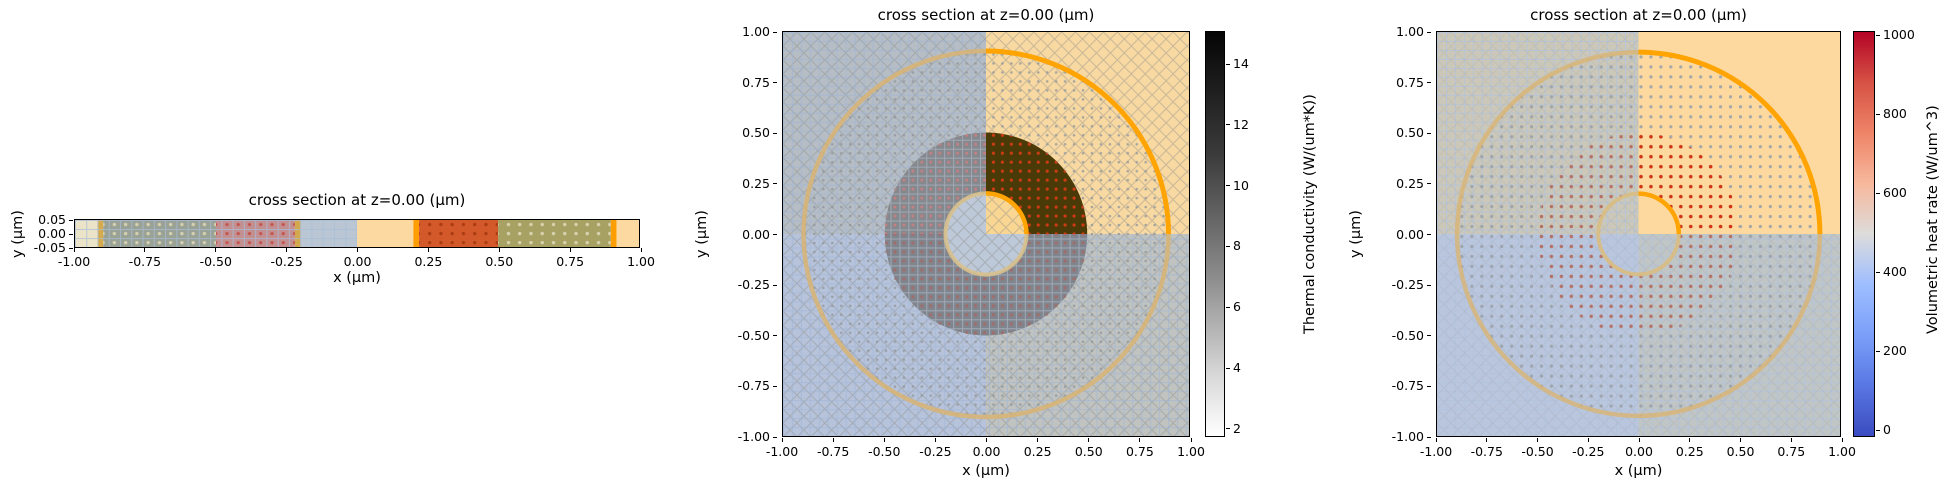  I want to click on tick-label: -0.05, so click(54, 248).